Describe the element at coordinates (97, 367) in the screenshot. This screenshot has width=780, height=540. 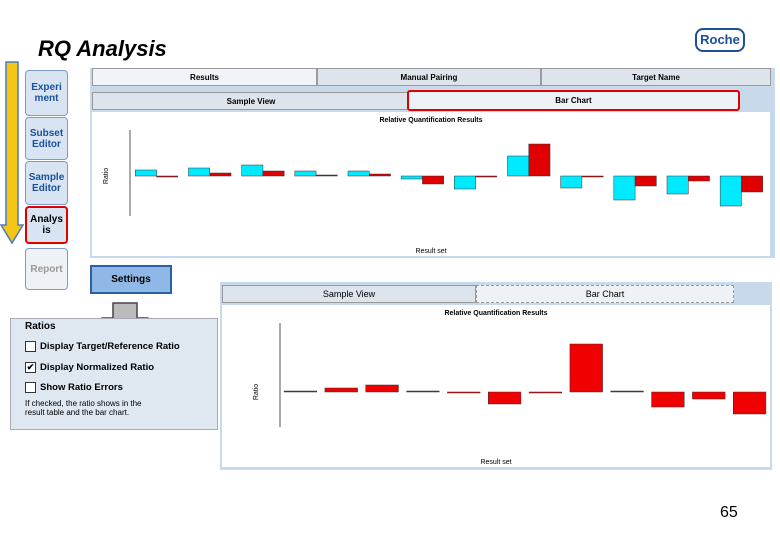
I see `option-label: Display Normalized Ratio` at that location.